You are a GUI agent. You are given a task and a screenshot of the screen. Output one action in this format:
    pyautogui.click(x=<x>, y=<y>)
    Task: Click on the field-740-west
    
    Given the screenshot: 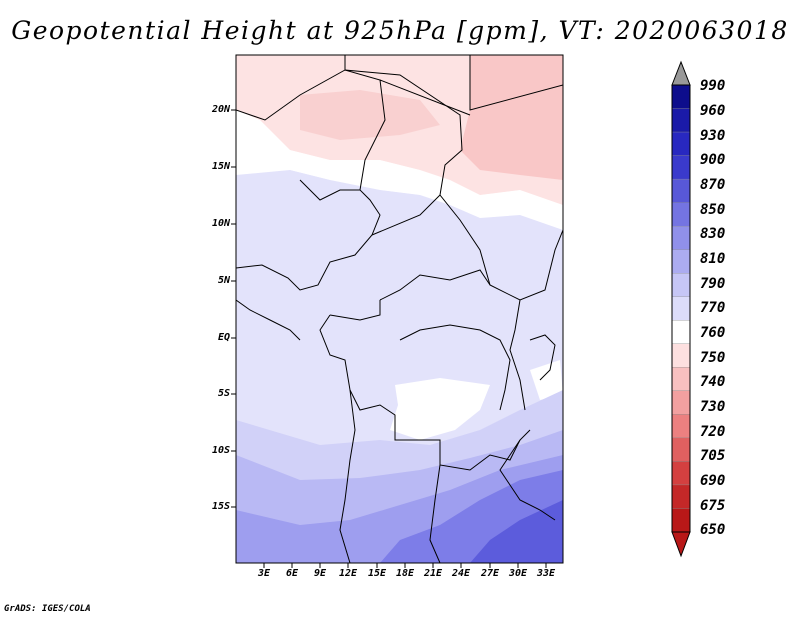 What is the action you would take?
    pyautogui.click(x=370, y=115)
    